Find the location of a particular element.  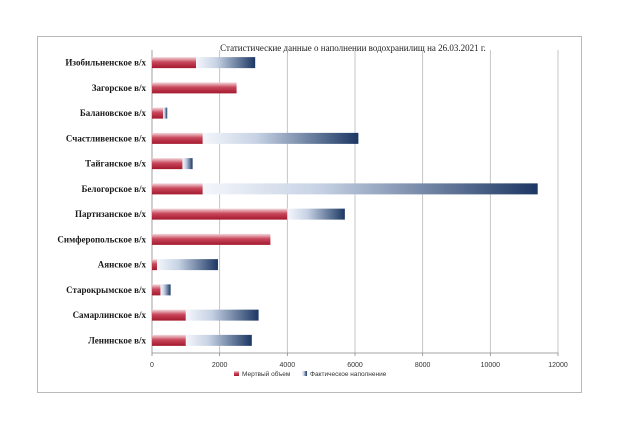

x-tick-label: 6000 is located at coordinates (355, 365).